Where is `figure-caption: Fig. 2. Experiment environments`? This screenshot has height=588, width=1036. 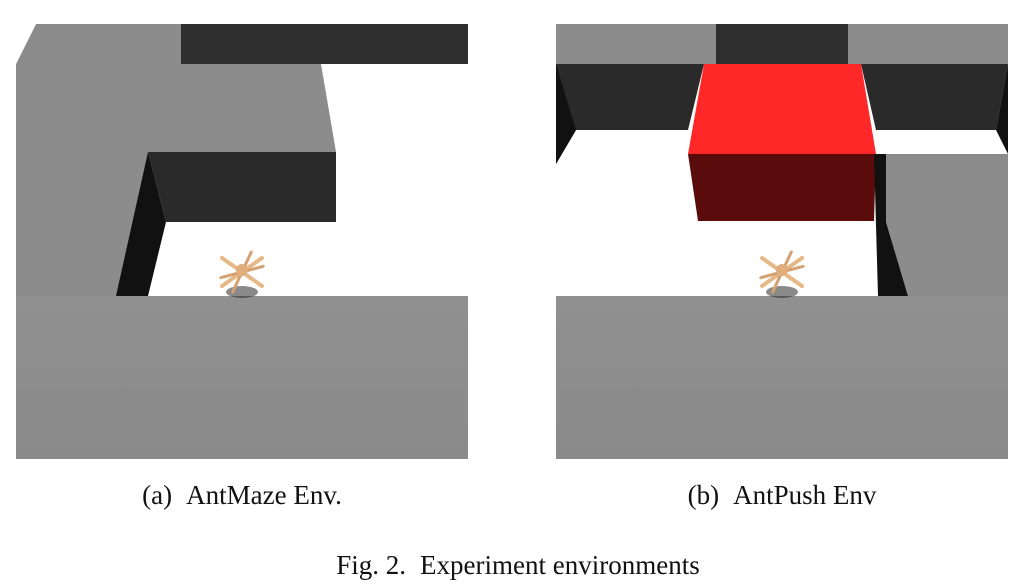
figure-caption: Fig. 2. Experiment environments is located at coordinates (518, 565).